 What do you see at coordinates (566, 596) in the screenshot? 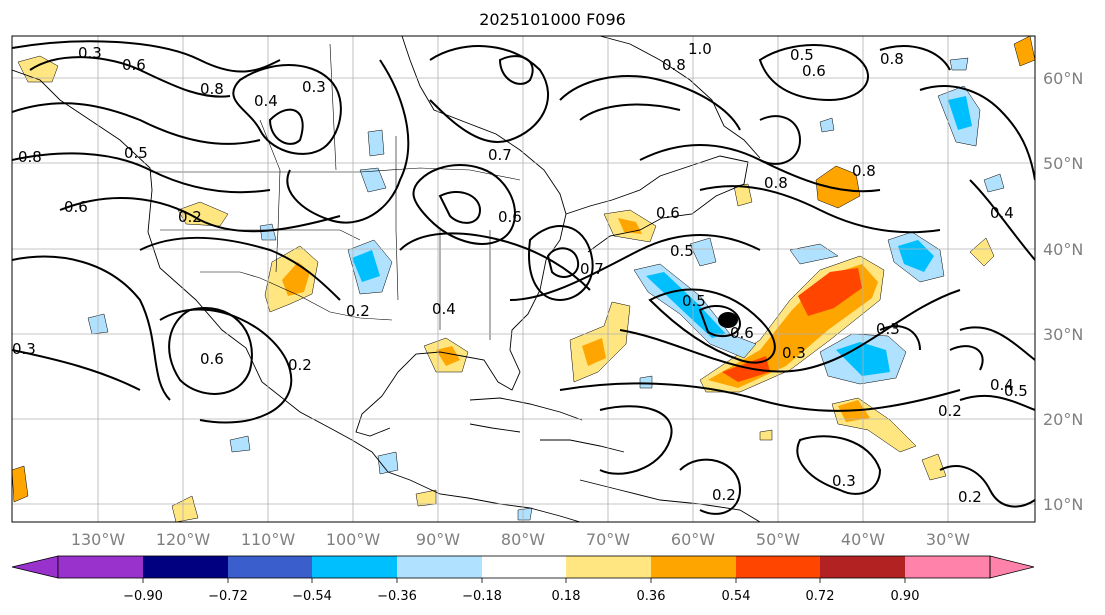
I see `colorbar-tick-label: 0.18` at bounding box center [566, 596].